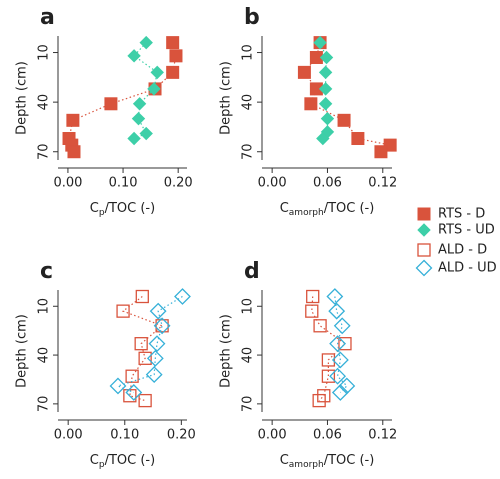  What do you see at coordinates (47, 17) in the screenshot?
I see `panel-letter: a` at bounding box center [47, 17].